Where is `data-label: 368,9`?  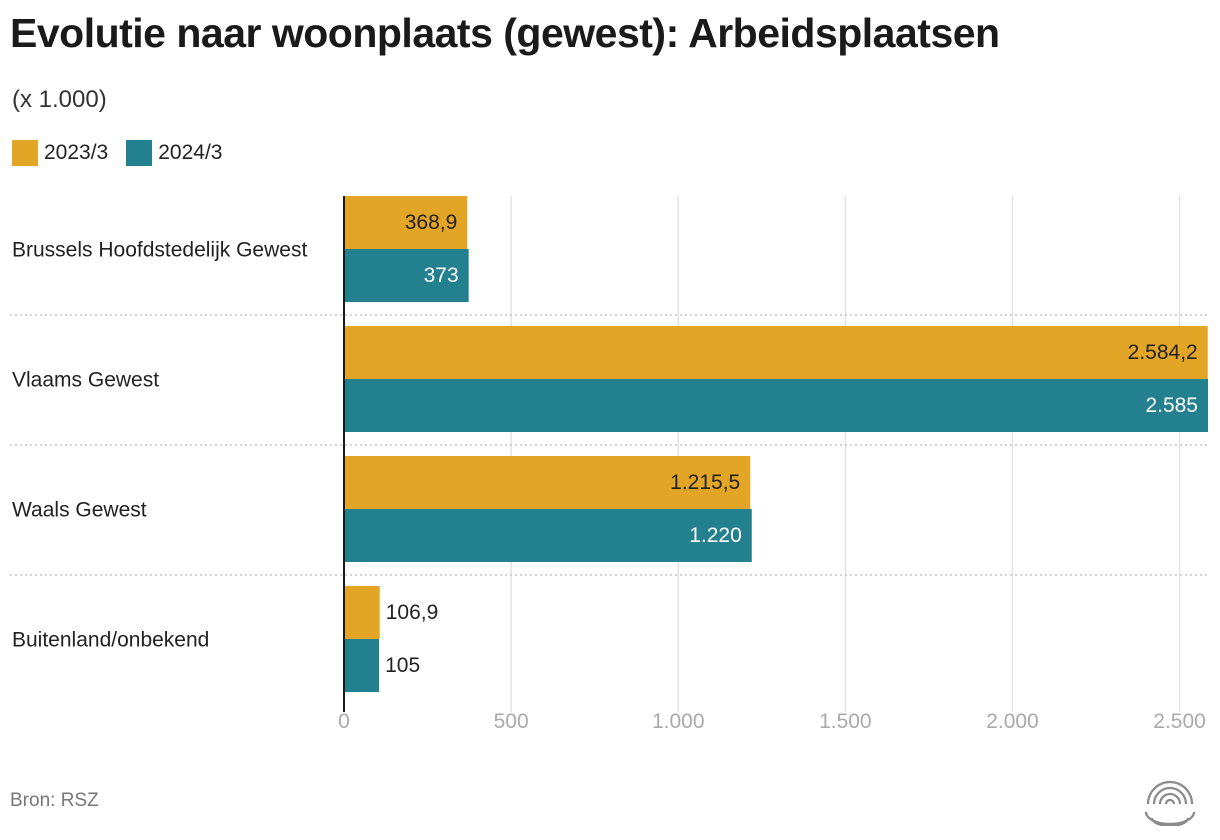 data-label: 368,9 is located at coordinates (431, 222).